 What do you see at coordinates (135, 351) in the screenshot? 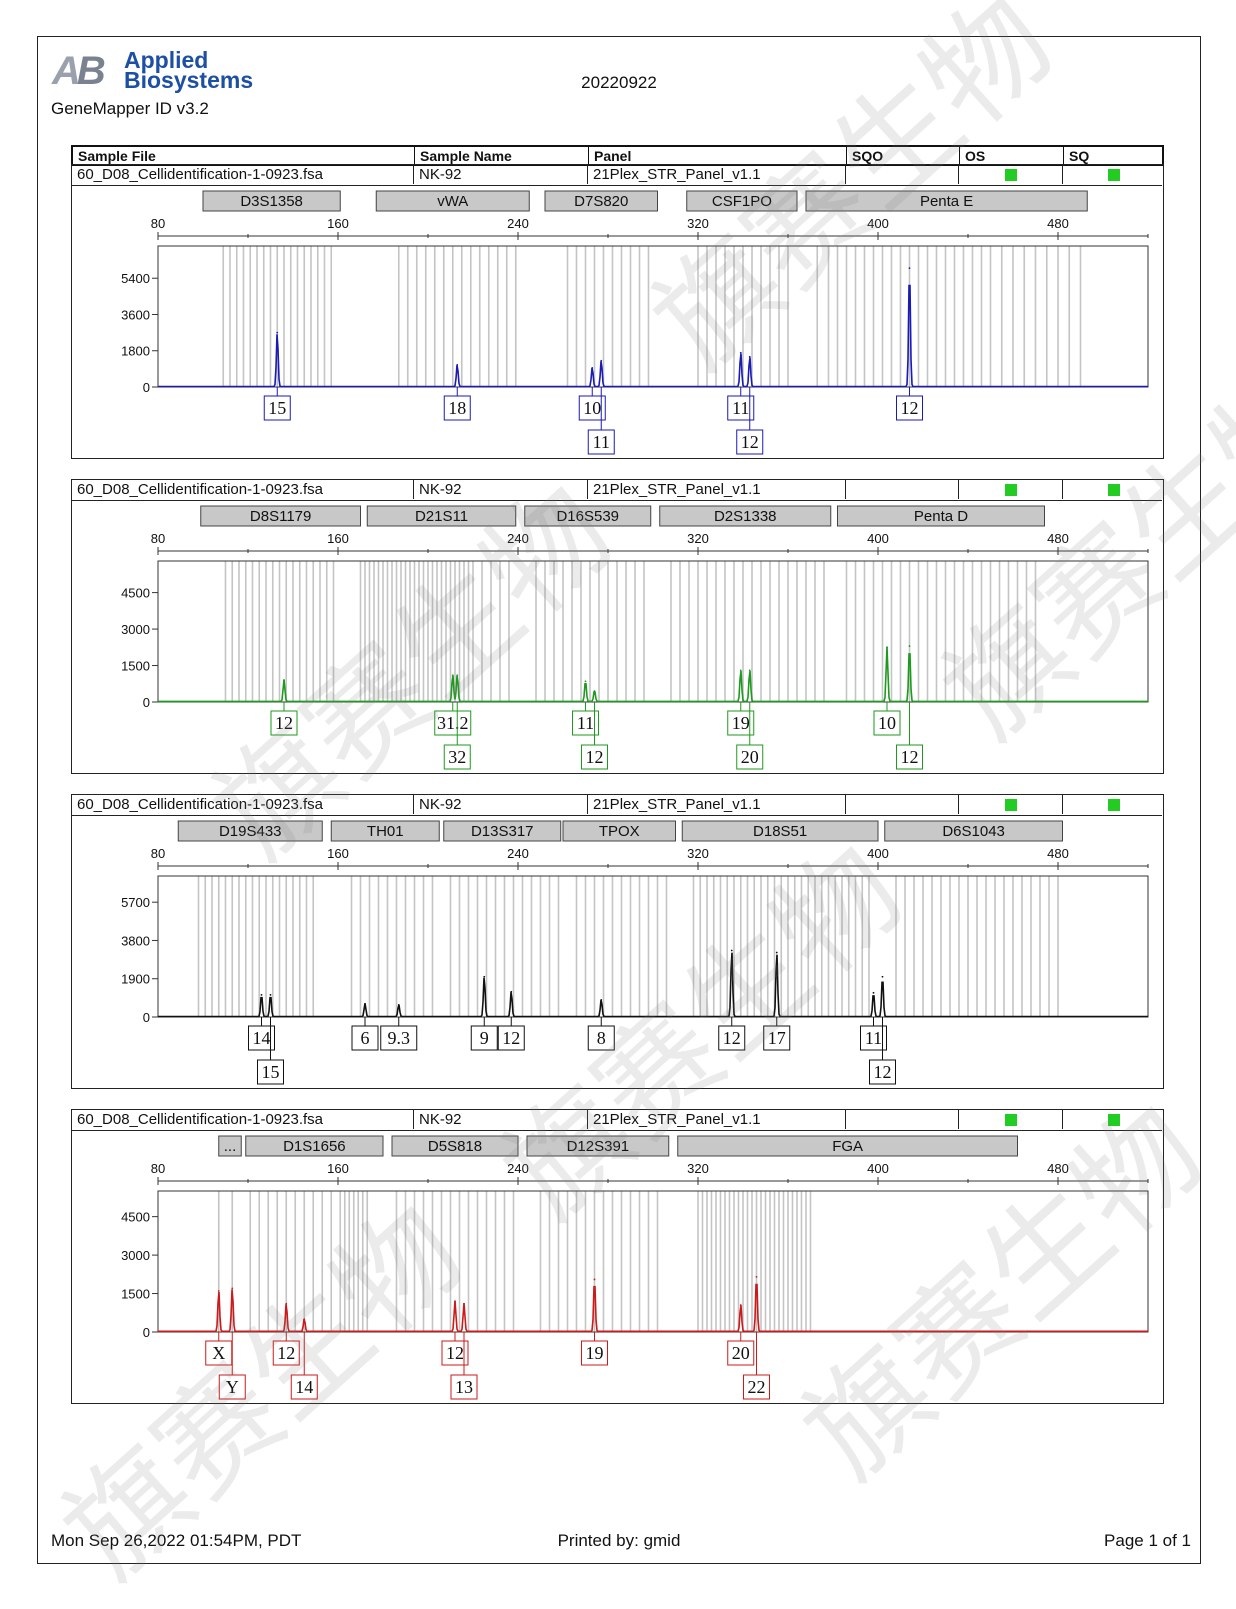
I see `y-tick-label: 1800` at bounding box center [135, 351].